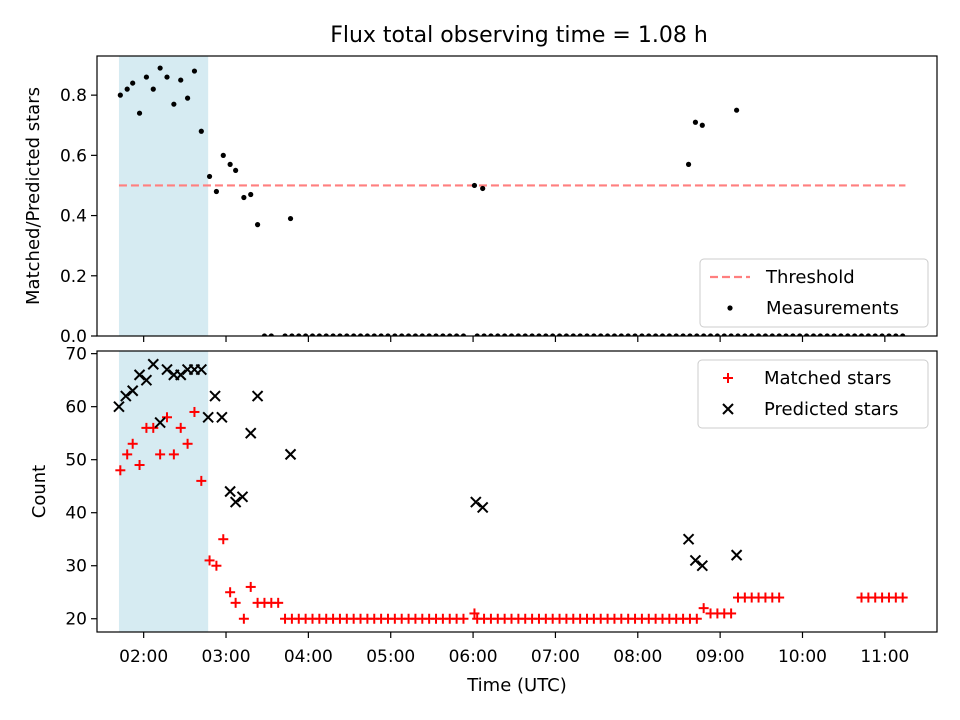 This screenshot has height=720, width=960. I want to click on x-tick-label: 03:00, so click(226, 657).